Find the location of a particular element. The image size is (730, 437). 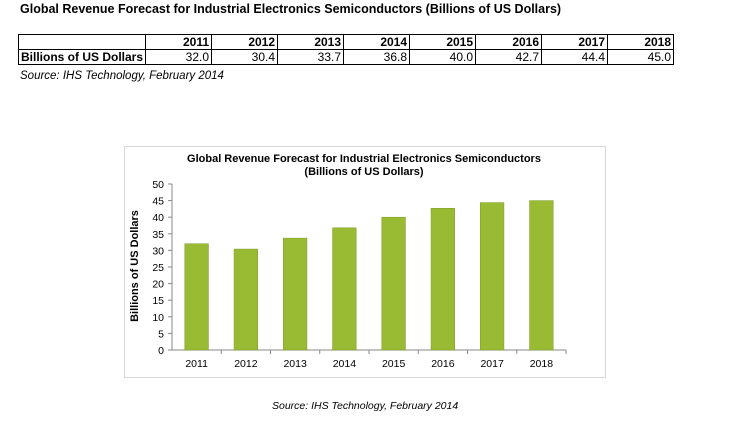

table-header-row: 2011 2012 2013 2014 2015 2016 2017 2018 is located at coordinates (346, 42).